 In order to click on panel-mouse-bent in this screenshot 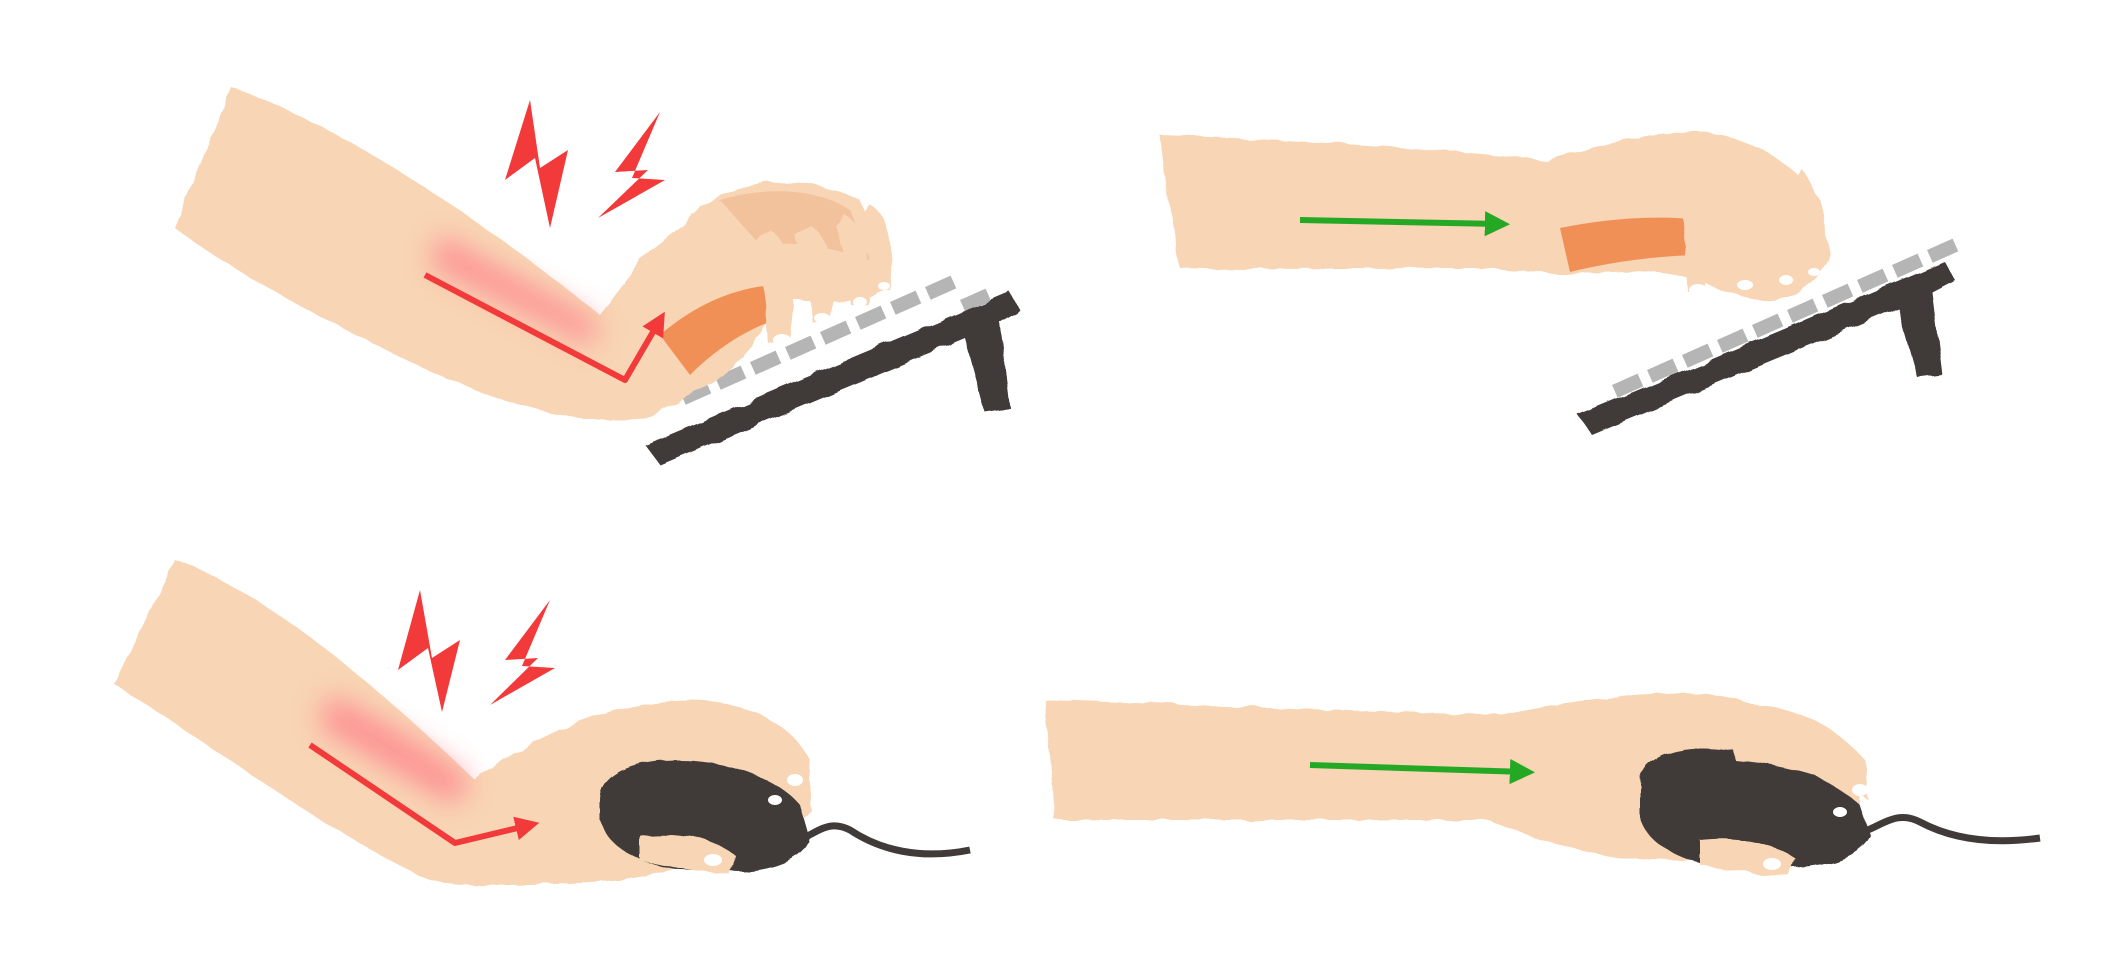, I will do `click(543, 723)`.